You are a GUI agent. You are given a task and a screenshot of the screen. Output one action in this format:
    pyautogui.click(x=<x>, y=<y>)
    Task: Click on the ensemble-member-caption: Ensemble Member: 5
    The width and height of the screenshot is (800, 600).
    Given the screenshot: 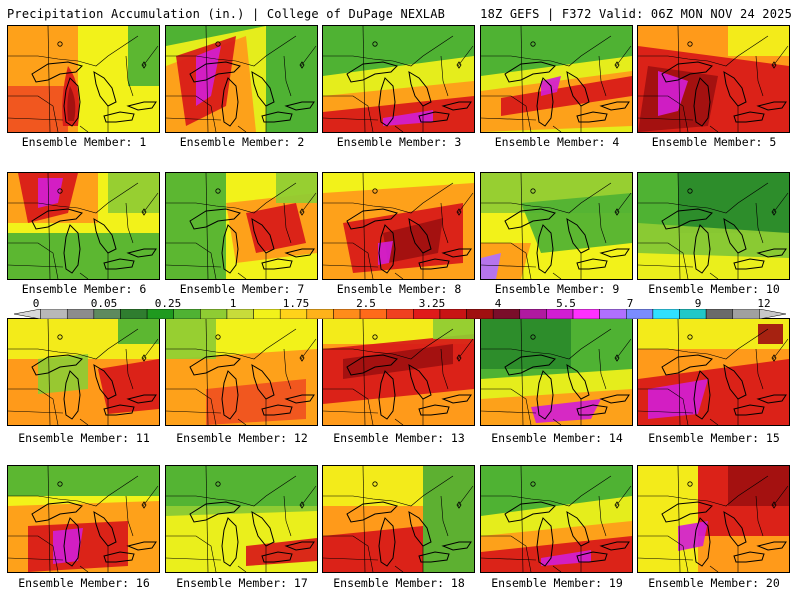 What is the action you would take?
    pyautogui.click(x=714, y=142)
    